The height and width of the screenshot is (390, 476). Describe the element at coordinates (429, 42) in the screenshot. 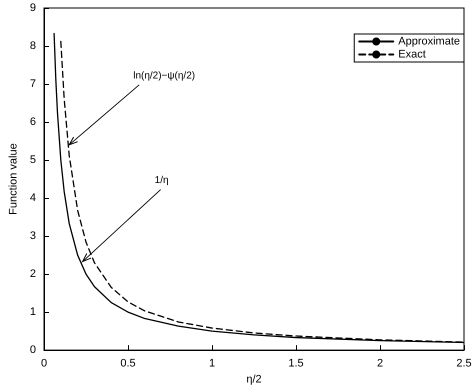

I see `legend-label: Approximate` at that location.